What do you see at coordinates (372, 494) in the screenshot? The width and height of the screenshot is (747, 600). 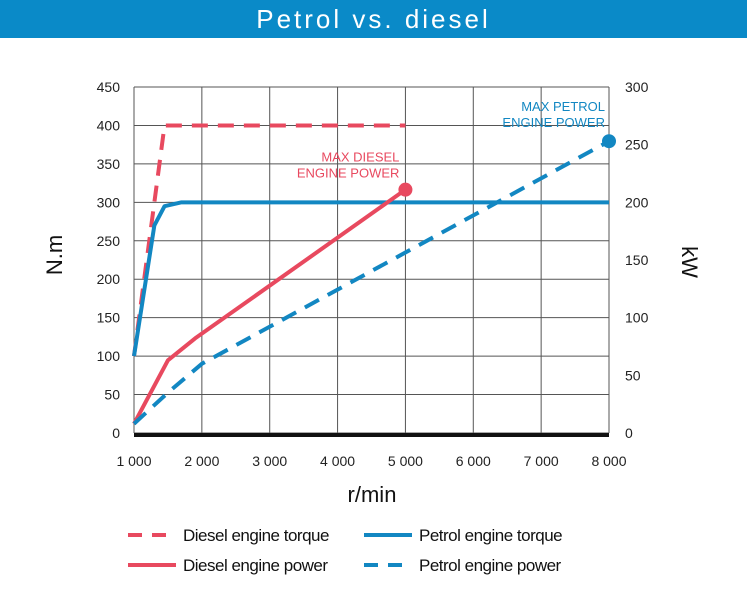 I see `x-axis-label: r/min` at bounding box center [372, 494].